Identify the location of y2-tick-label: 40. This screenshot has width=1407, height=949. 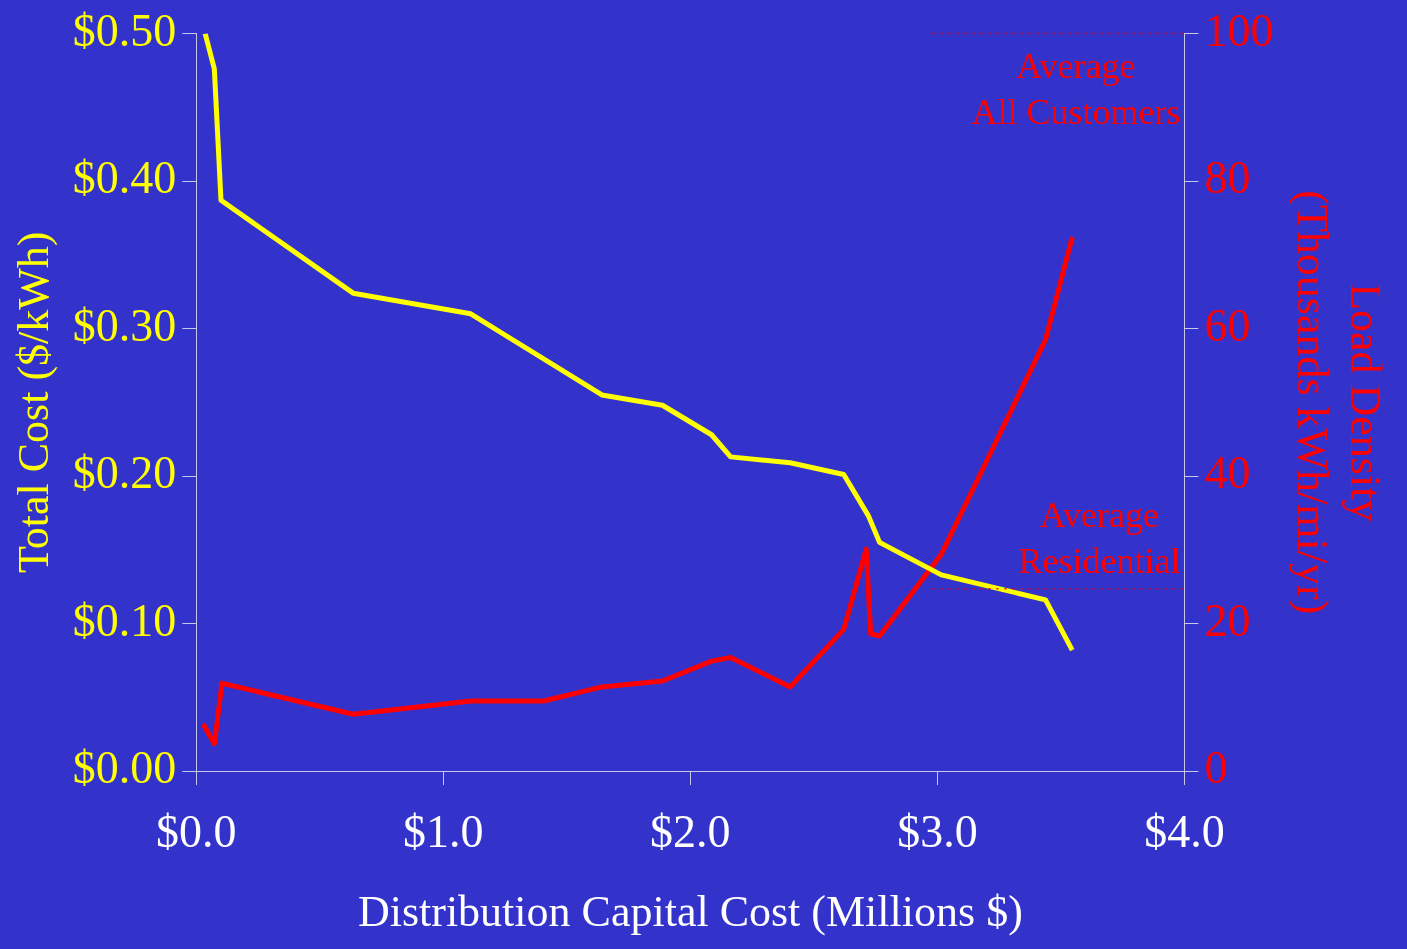
(1227, 473).